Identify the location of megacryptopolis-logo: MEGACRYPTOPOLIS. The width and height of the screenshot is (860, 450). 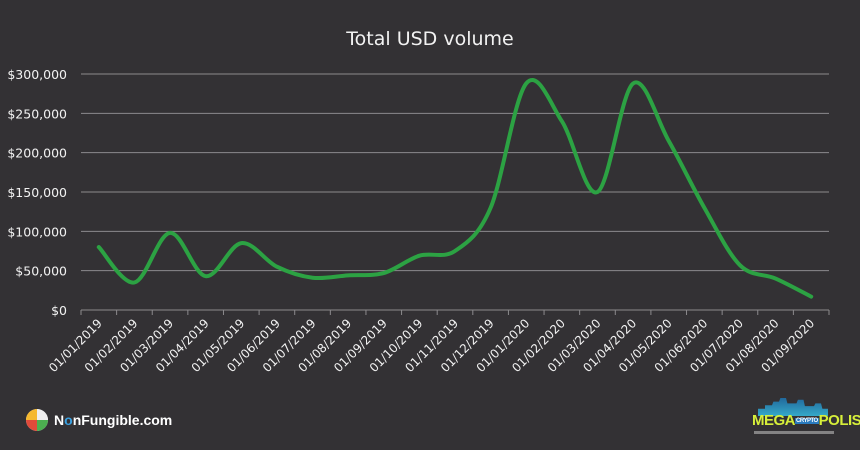
(806, 419).